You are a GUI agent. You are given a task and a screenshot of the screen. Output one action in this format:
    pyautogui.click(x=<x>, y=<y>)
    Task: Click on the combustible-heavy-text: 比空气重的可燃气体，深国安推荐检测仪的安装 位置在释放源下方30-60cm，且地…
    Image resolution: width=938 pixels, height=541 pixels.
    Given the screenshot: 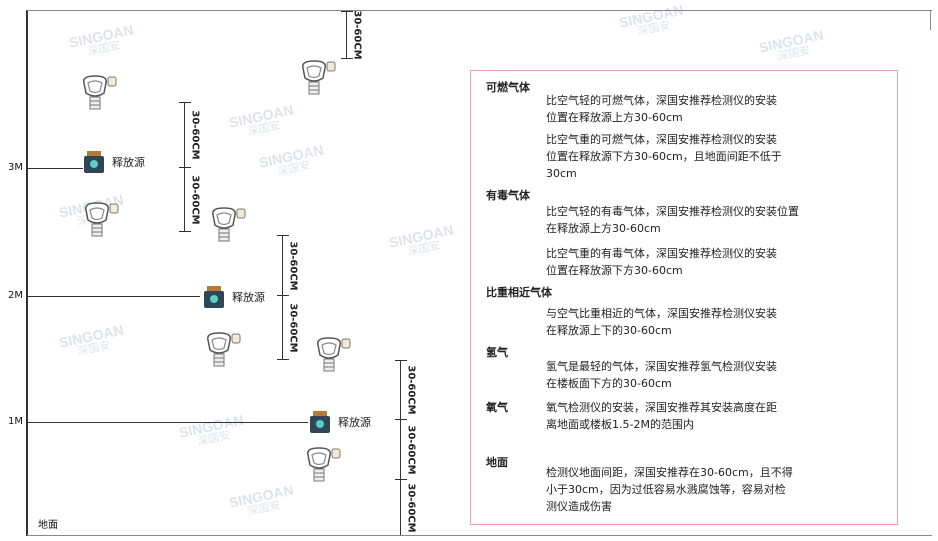 What is the action you would take?
    pyautogui.click(x=664, y=156)
    